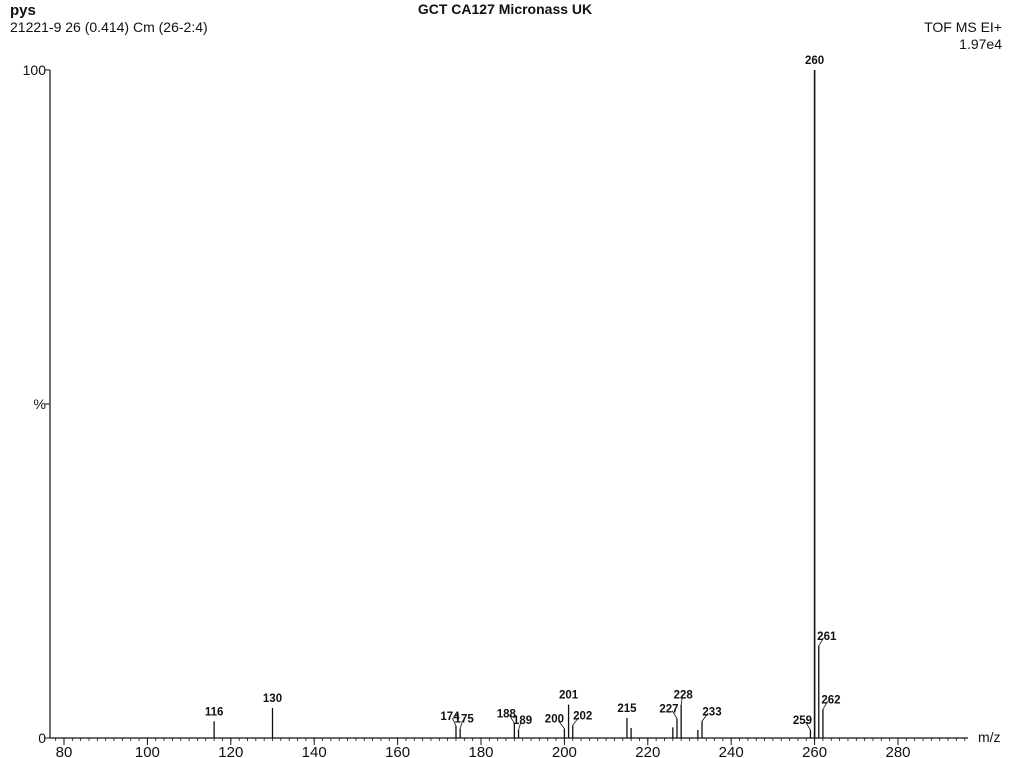  What do you see at coordinates (830, 700) in the screenshot?
I see `peak-label: 262` at bounding box center [830, 700].